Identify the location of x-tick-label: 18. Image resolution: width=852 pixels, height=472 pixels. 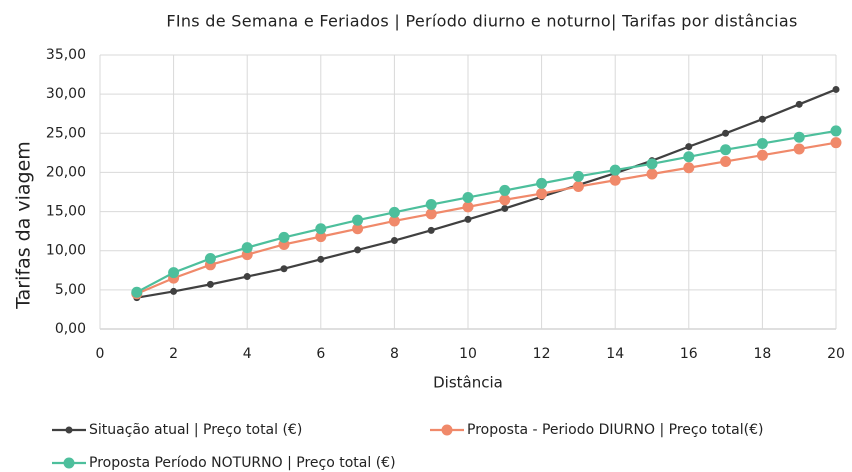
(762, 354).